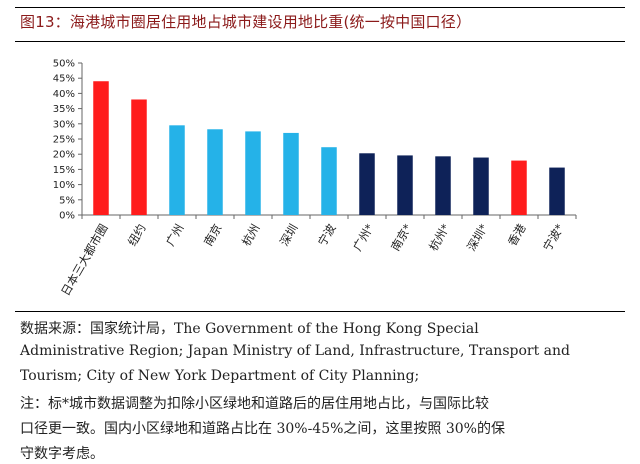  Describe the element at coordinates (175, 235) in the screenshot. I see `x-category-label: 广州` at that location.